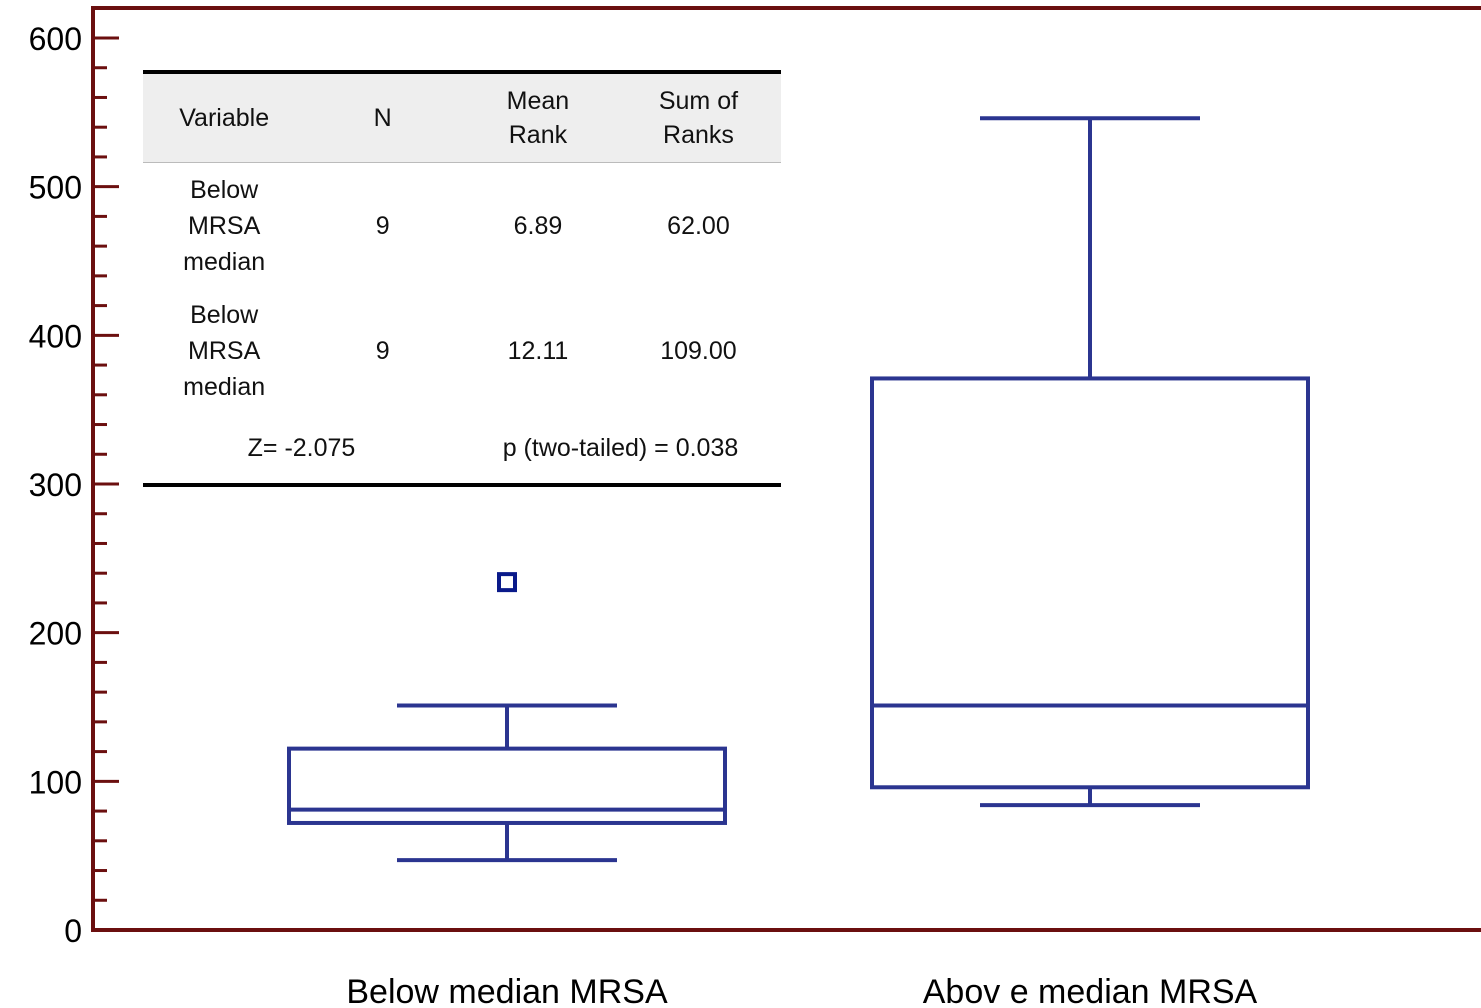 This screenshot has height=1008, width=1481. Describe the element at coordinates (55, 634) in the screenshot. I see `y-tick-label: 200` at that location.